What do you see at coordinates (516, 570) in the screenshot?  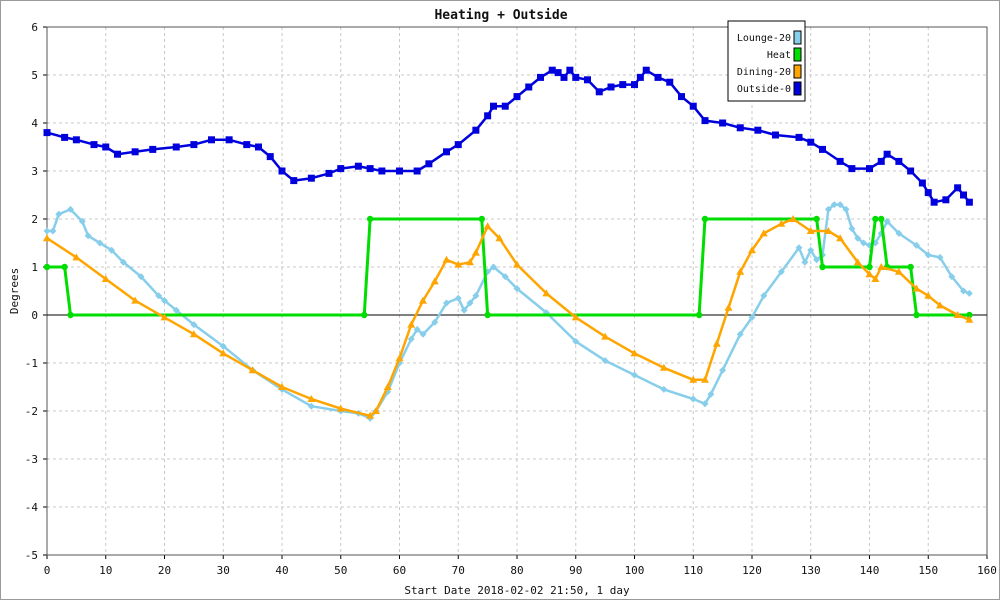 I see `x-tick-label: 80` at bounding box center [516, 570].